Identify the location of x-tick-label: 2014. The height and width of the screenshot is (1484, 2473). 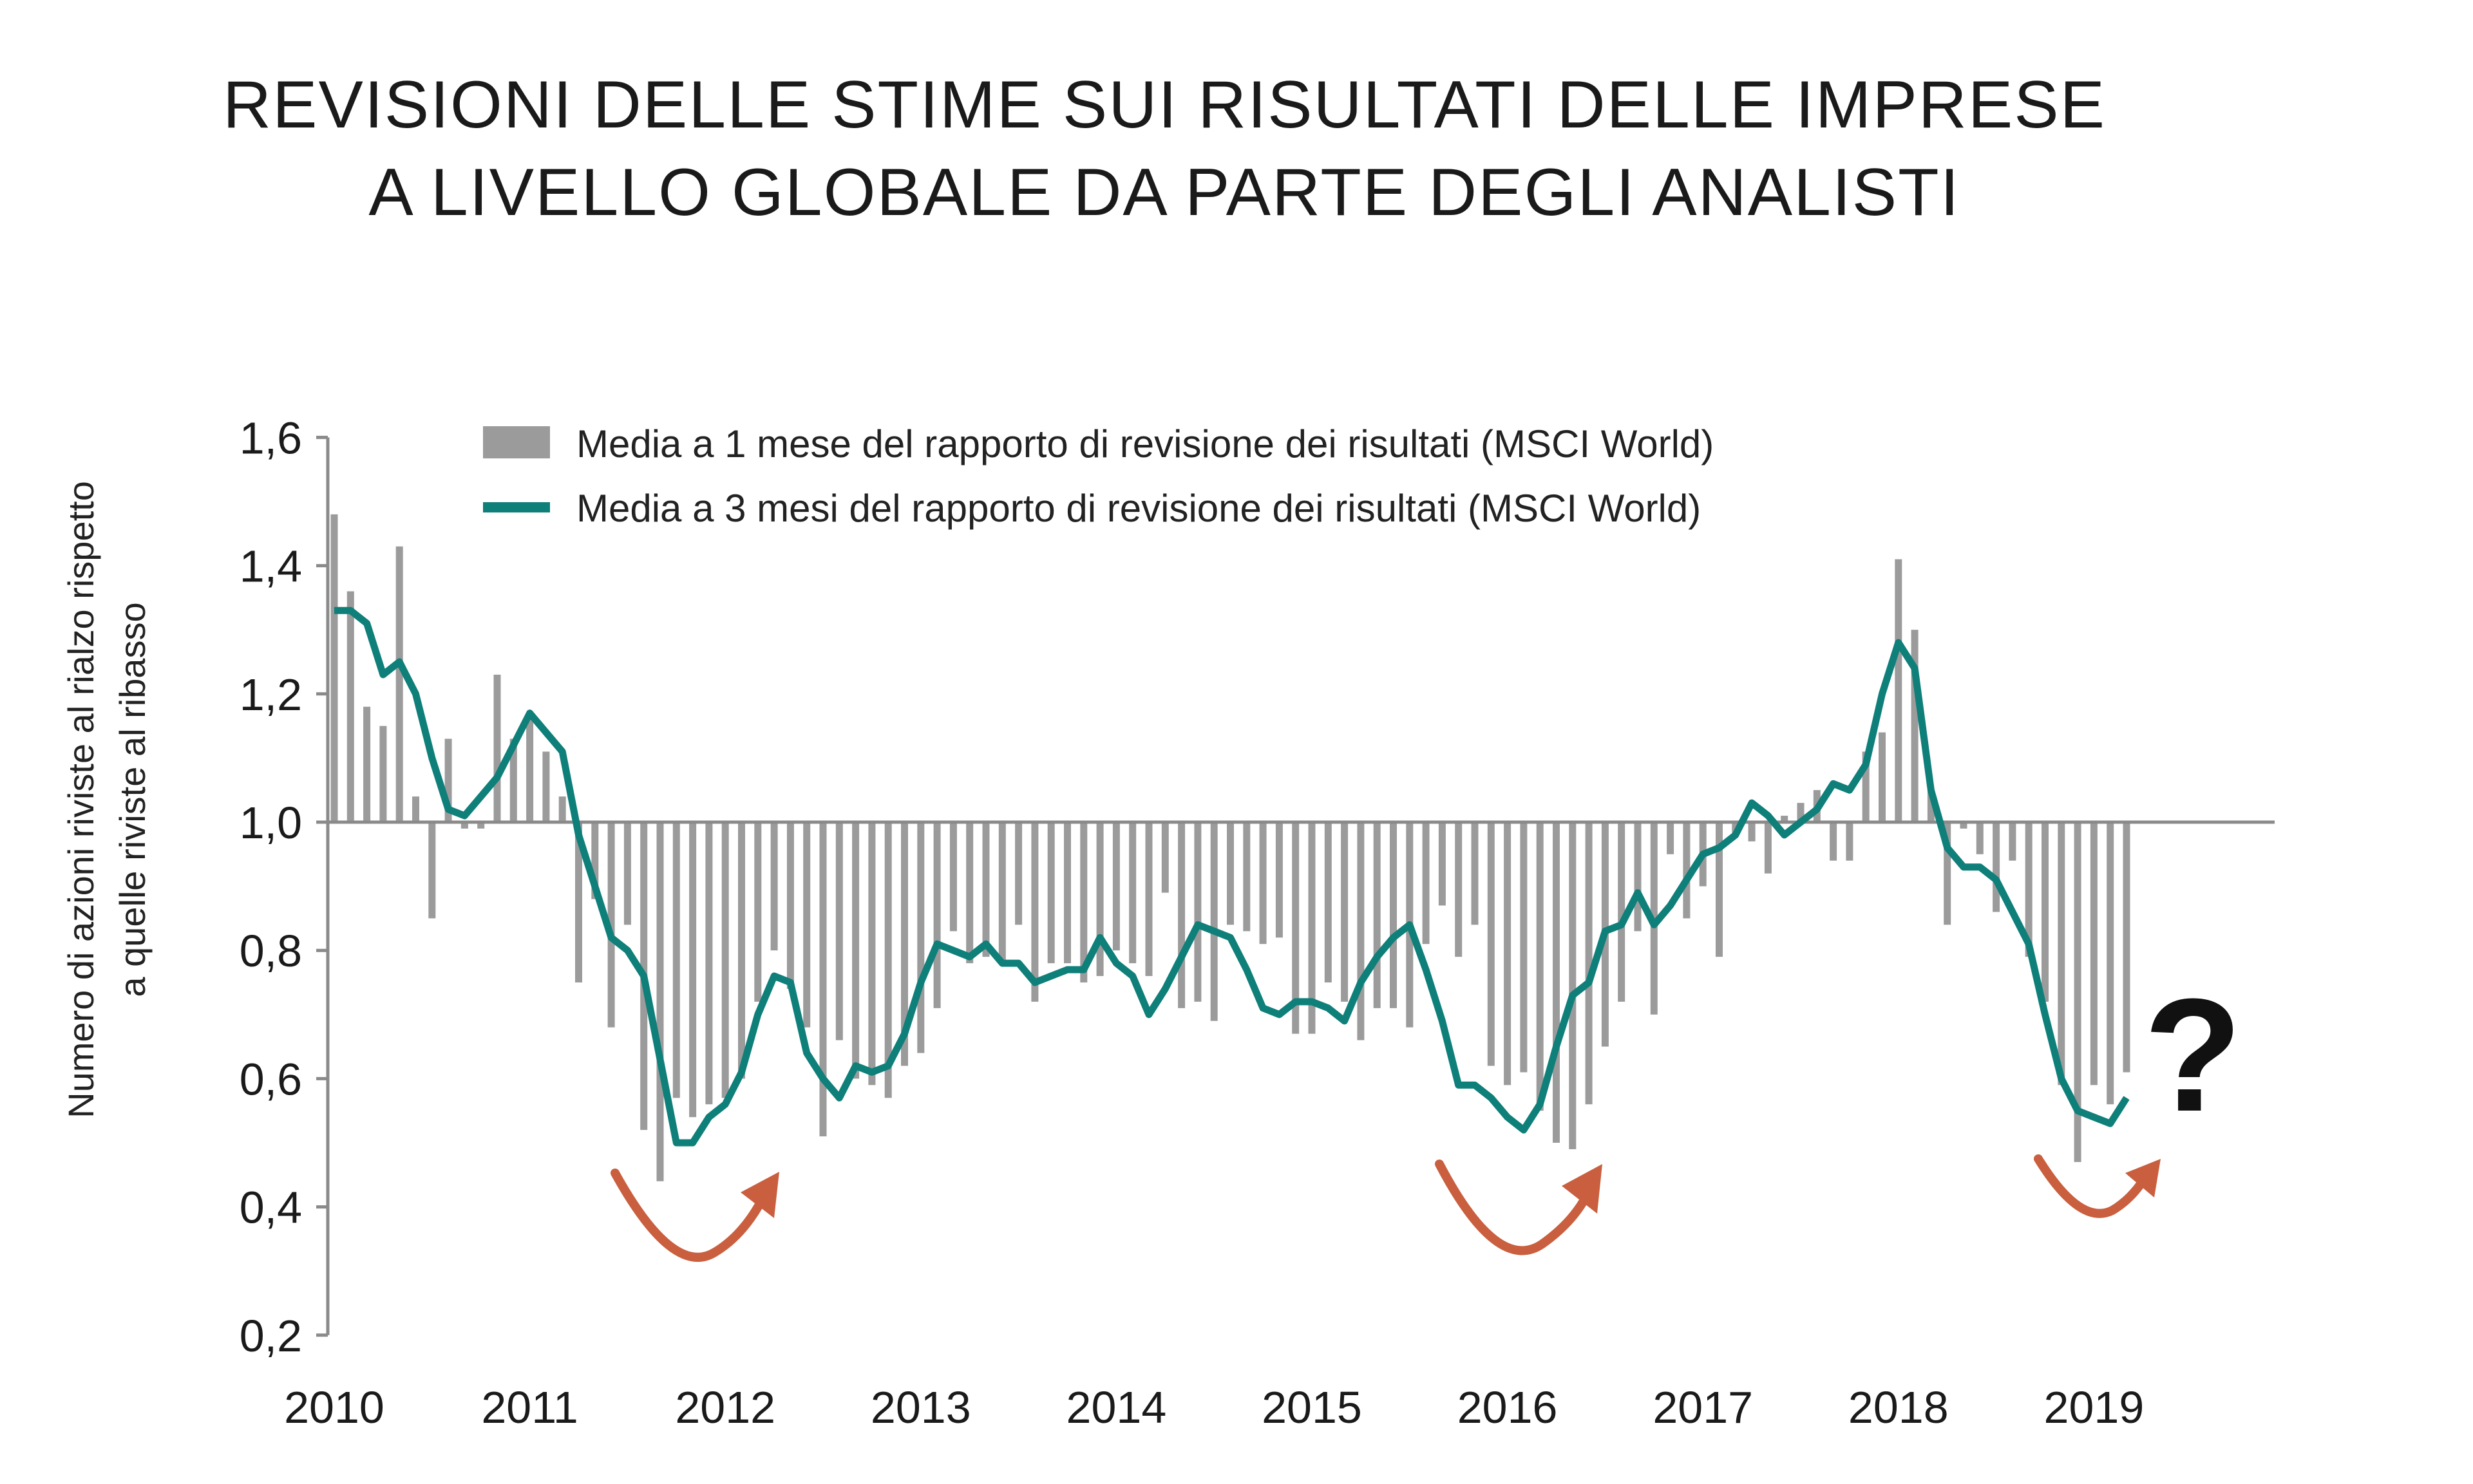
(1116, 1407).